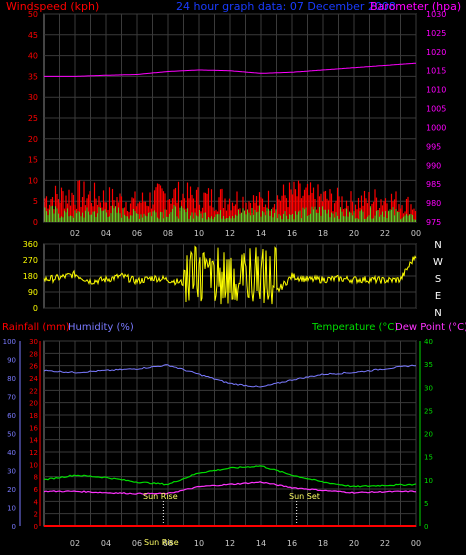  What do you see at coordinates (438, 262) in the screenshot?
I see `compass-label: W` at bounding box center [438, 262].